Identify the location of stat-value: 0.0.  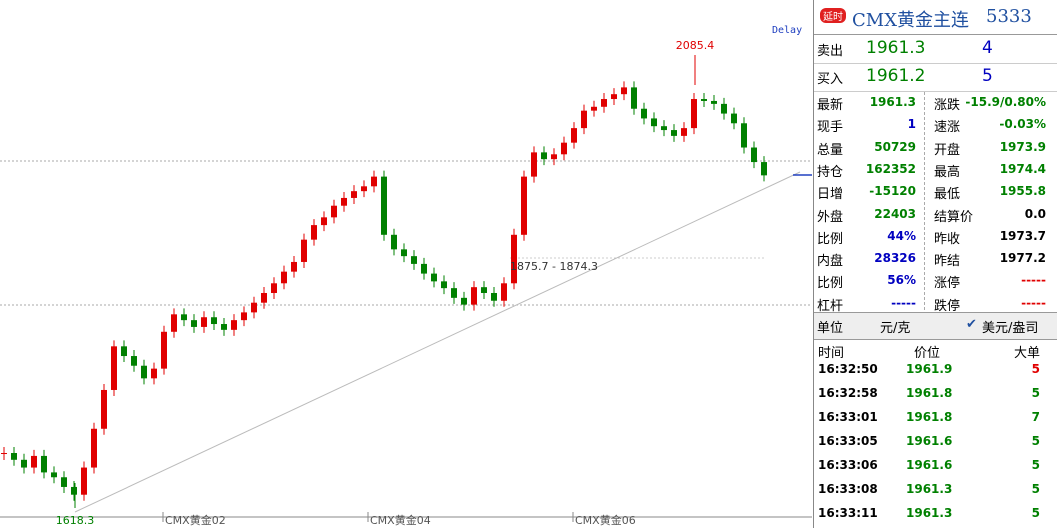
(1035, 213).